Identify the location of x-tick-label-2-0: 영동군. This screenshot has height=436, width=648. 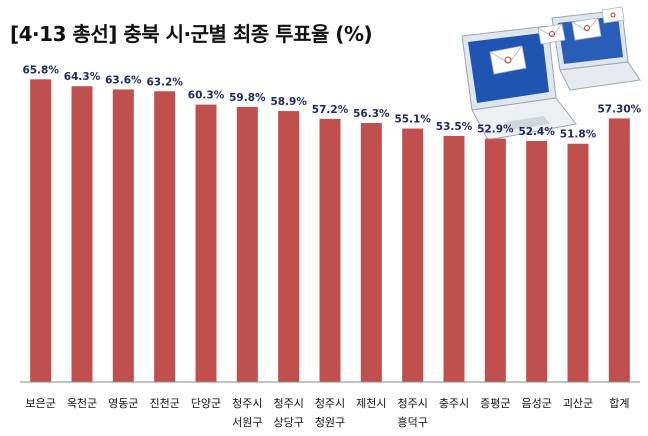
(123, 403).